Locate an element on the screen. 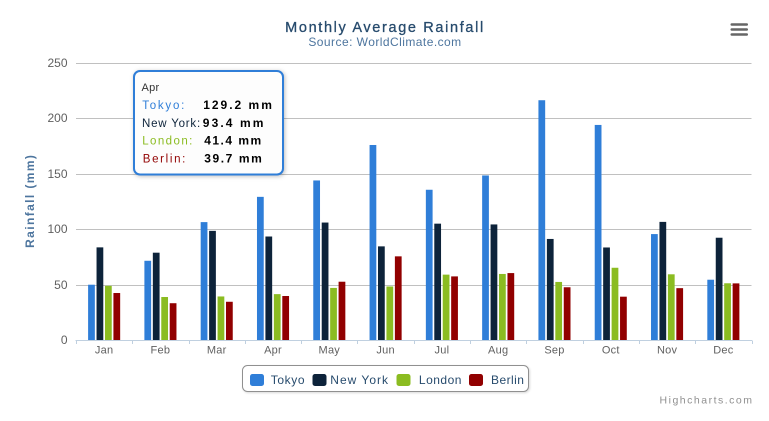  svg-text: Monthly Average Rainfall is located at coordinates (385, 28).